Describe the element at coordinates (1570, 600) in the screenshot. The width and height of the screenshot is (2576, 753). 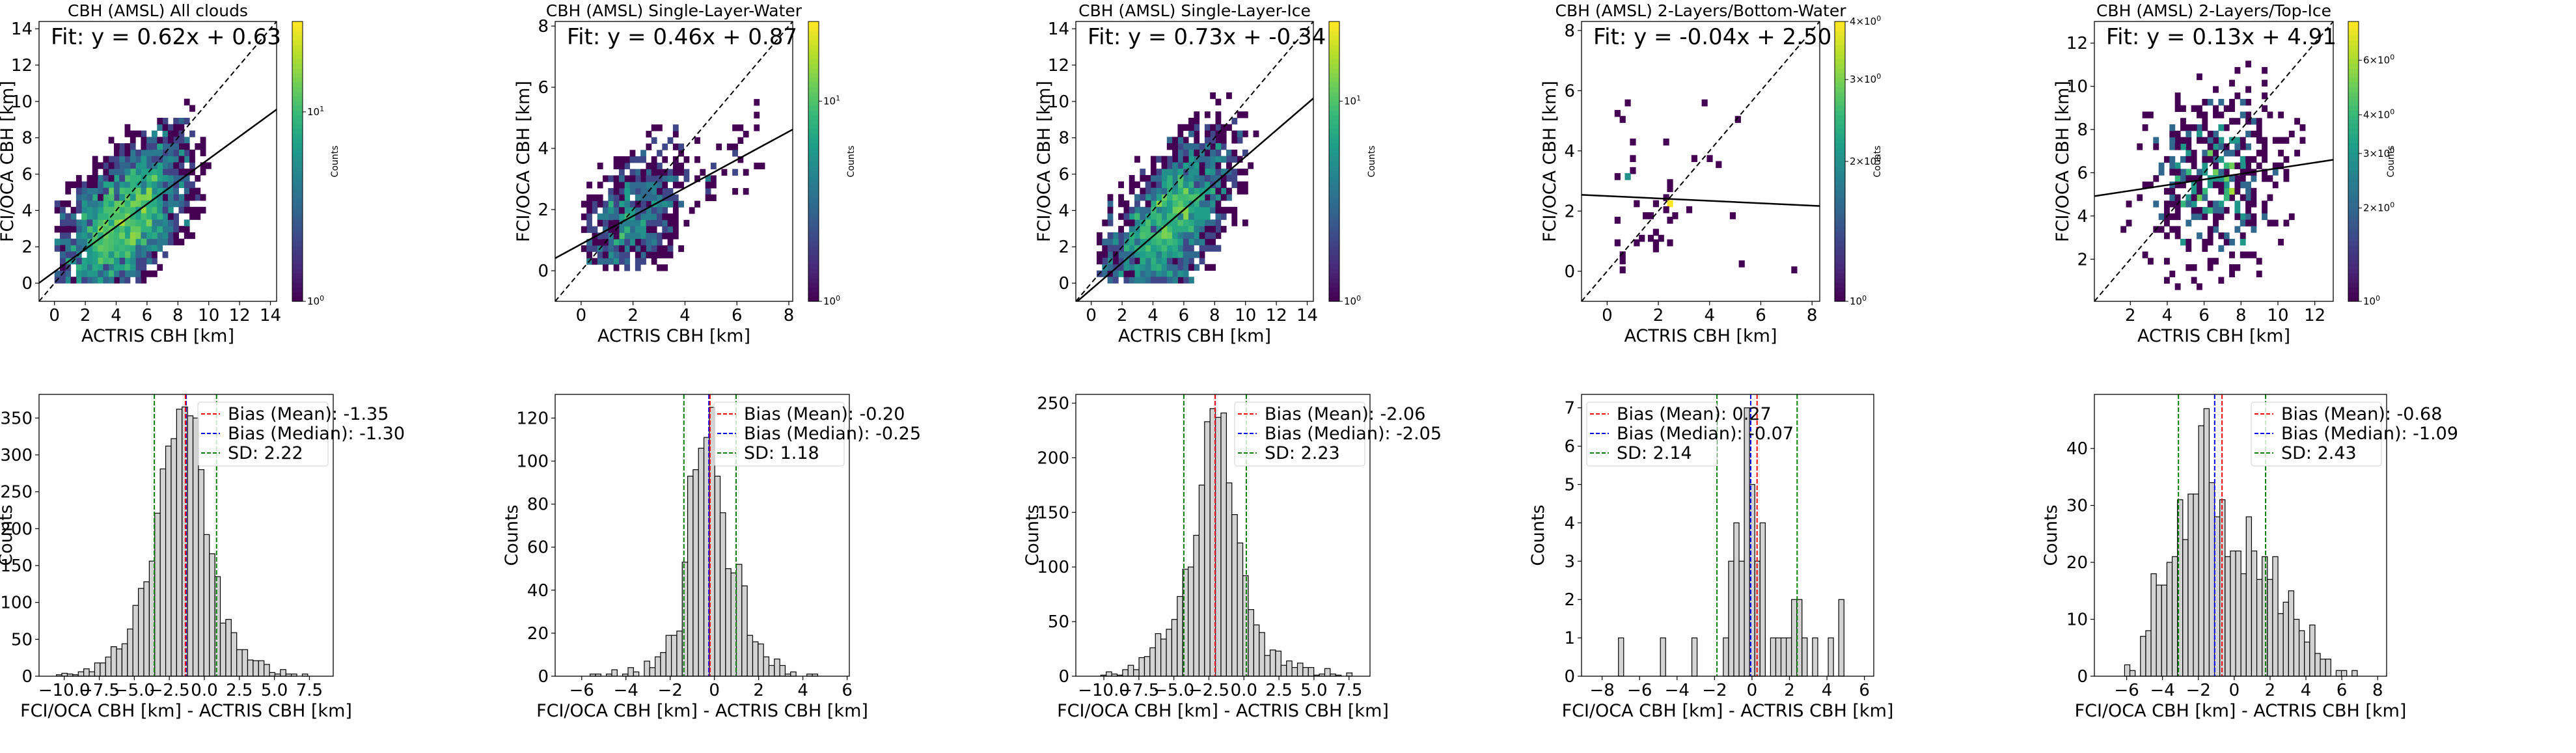
I see `y-tick-label: 2` at that location.